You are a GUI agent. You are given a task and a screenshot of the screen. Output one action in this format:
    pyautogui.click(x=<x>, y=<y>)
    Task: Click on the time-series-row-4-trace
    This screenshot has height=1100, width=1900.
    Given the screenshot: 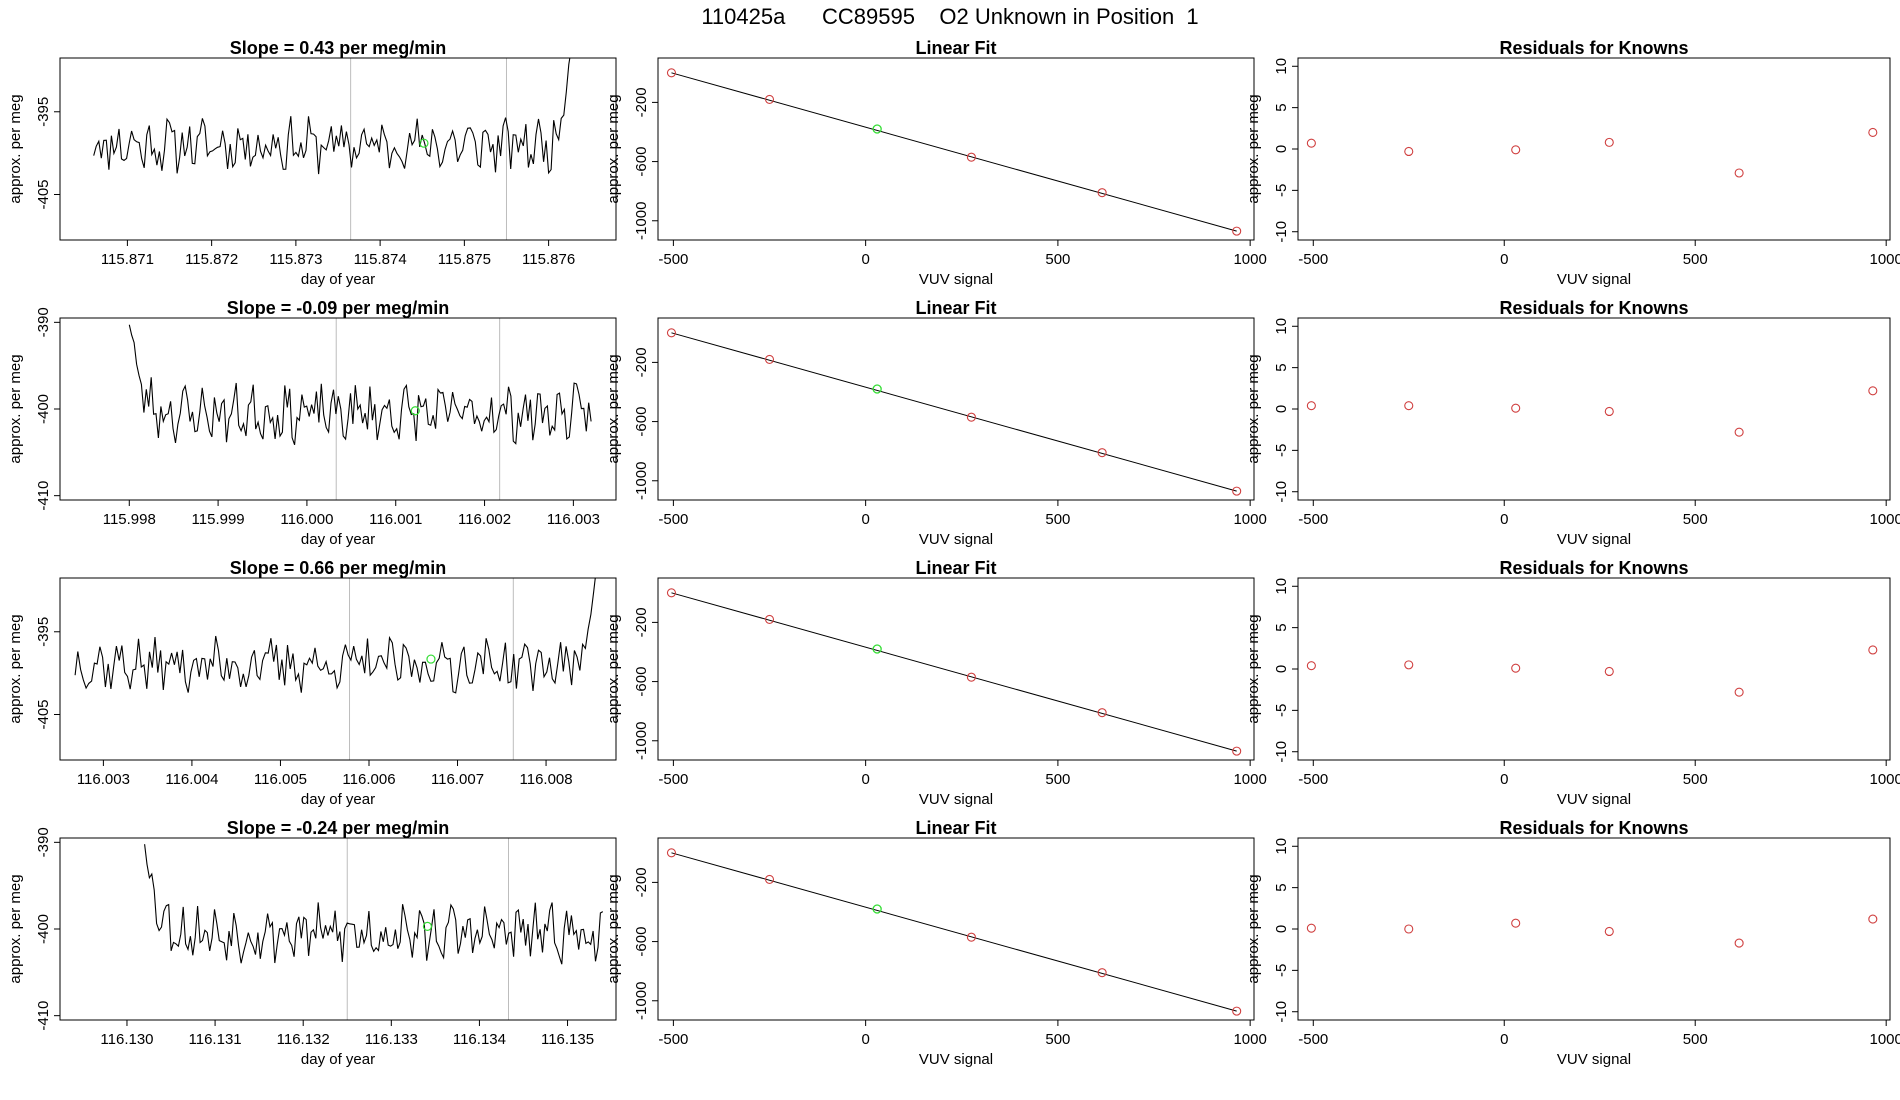 What is the action you would take?
    pyautogui.click(x=374, y=904)
    